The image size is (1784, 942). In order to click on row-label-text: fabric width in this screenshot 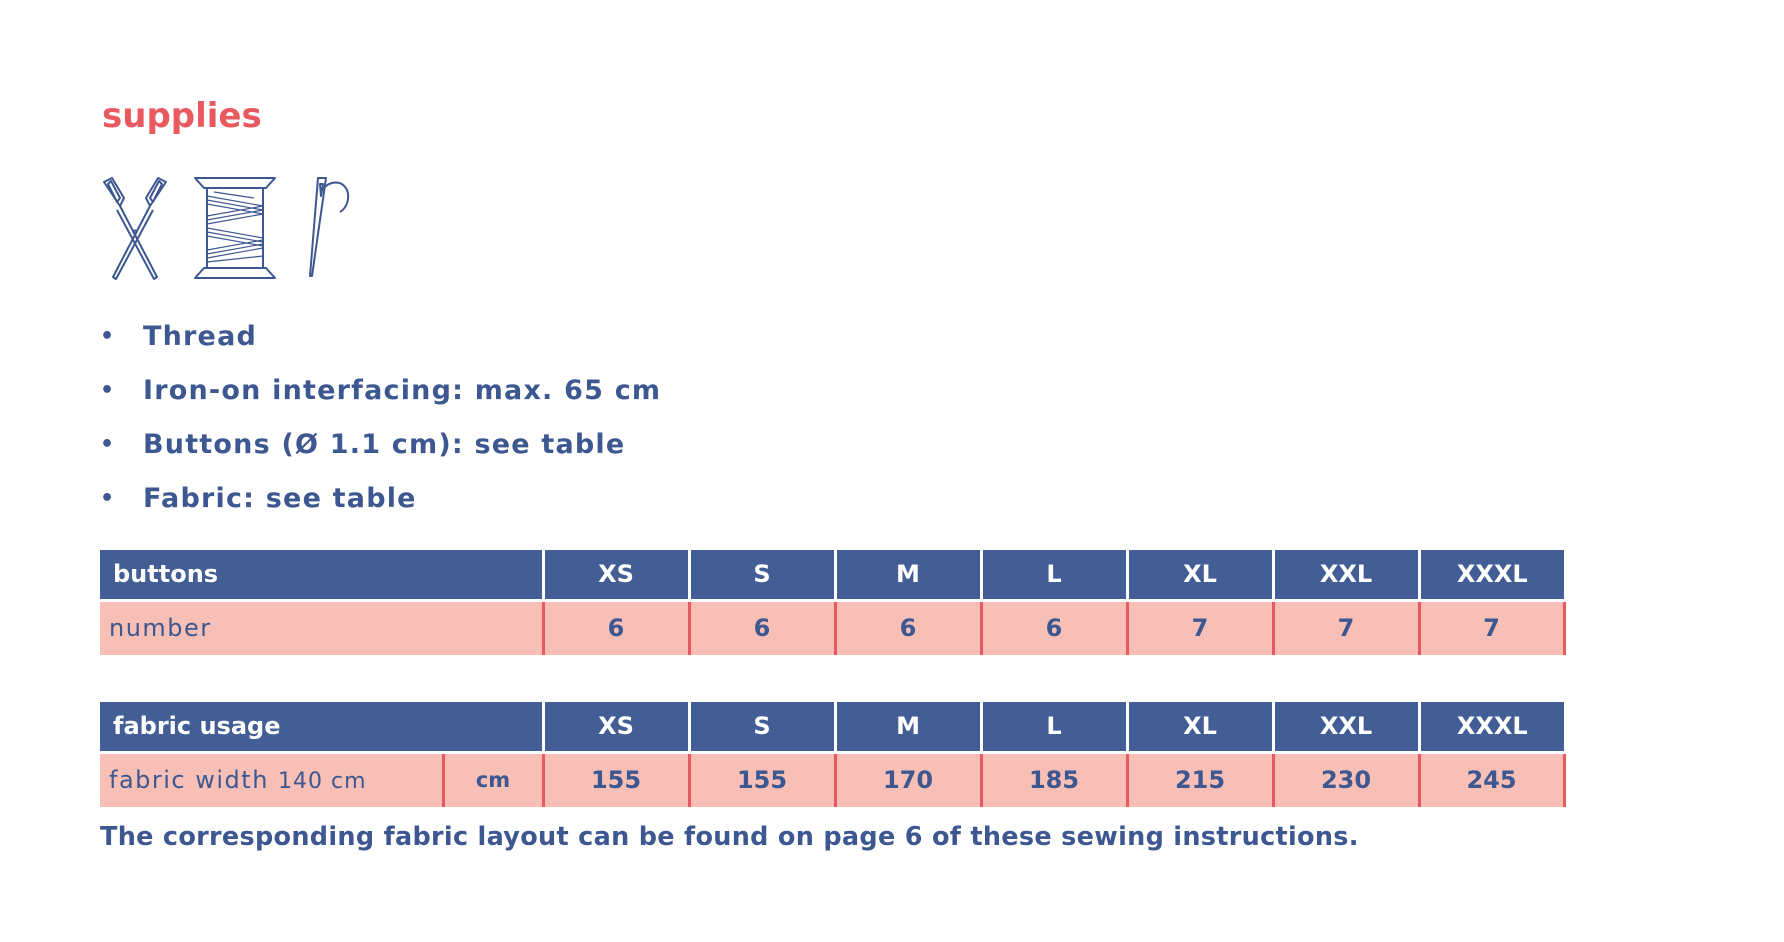, I will do `click(194, 780)`.